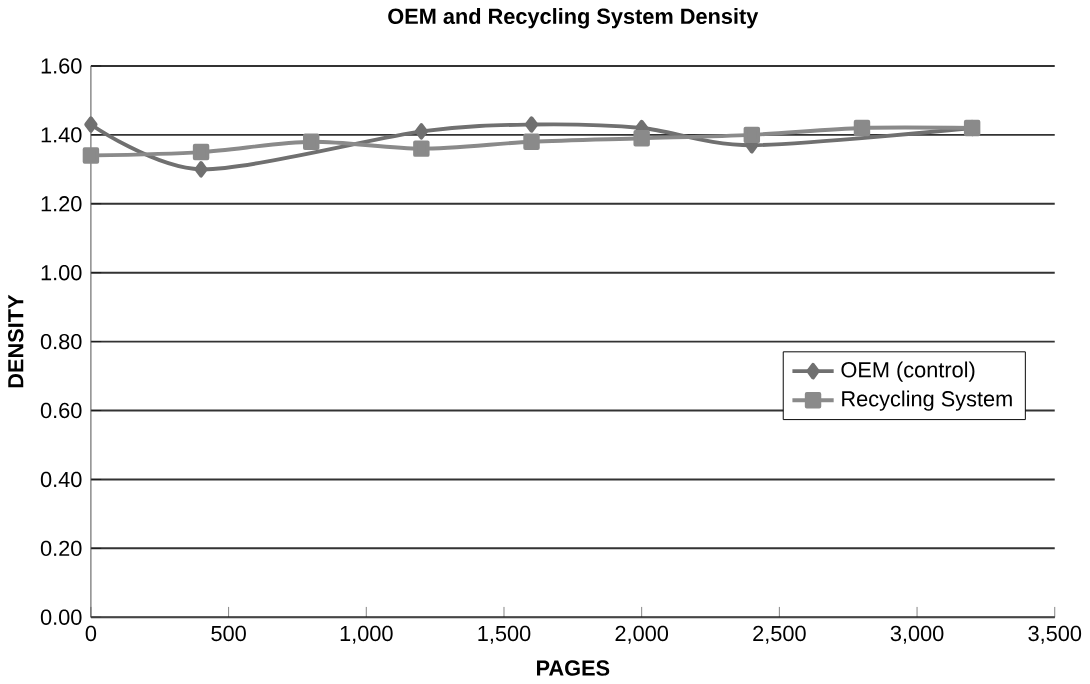  What do you see at coordinates (61, 273) in the screenshot?
I see `y-tick-label: 1.00` at bounding box center [61, 273].